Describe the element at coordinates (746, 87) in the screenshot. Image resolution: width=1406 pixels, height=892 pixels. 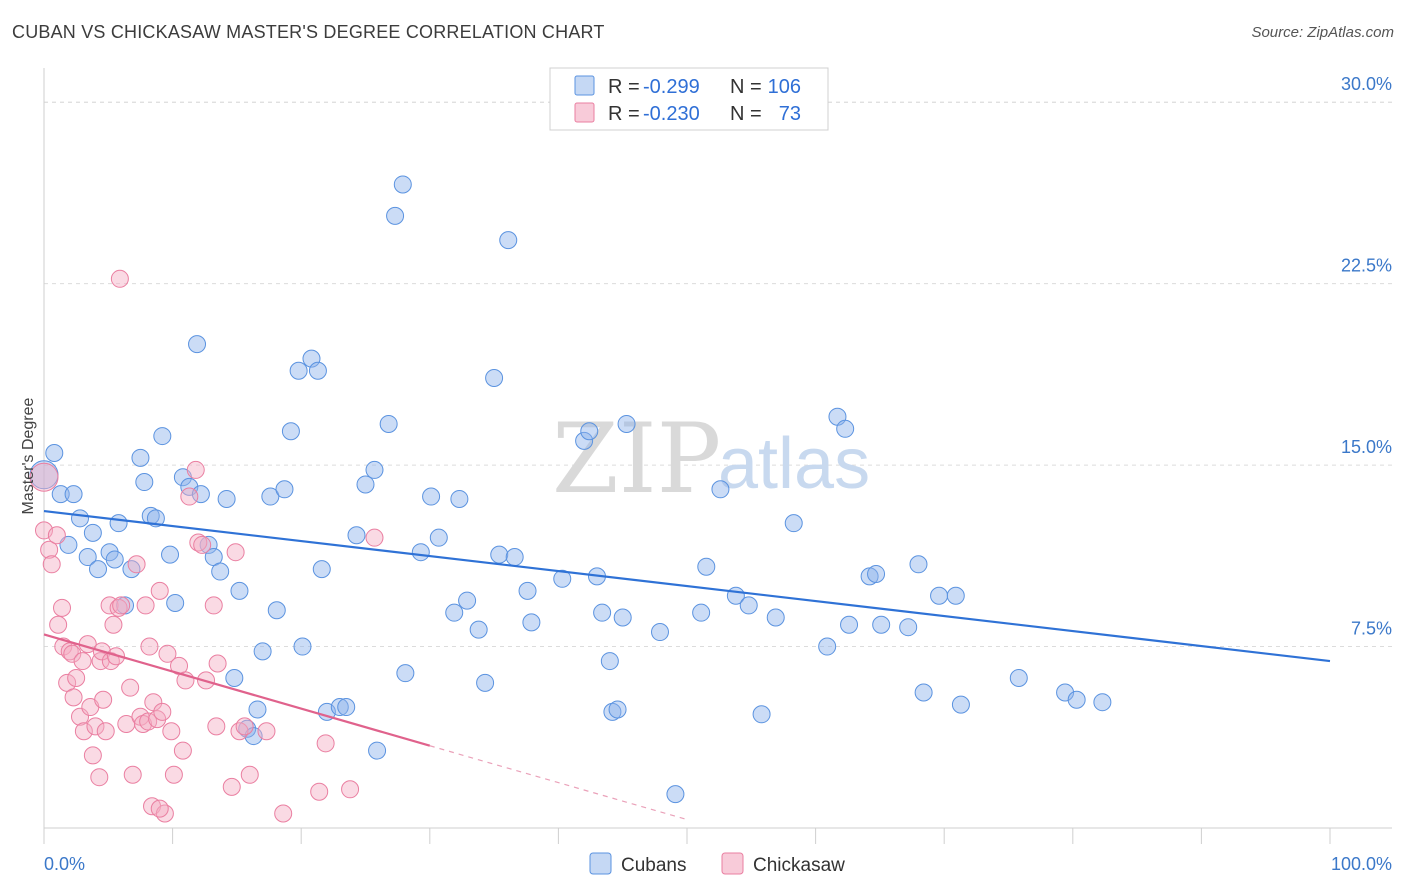
I see `legend-n-label-cubans: N =` at that location.